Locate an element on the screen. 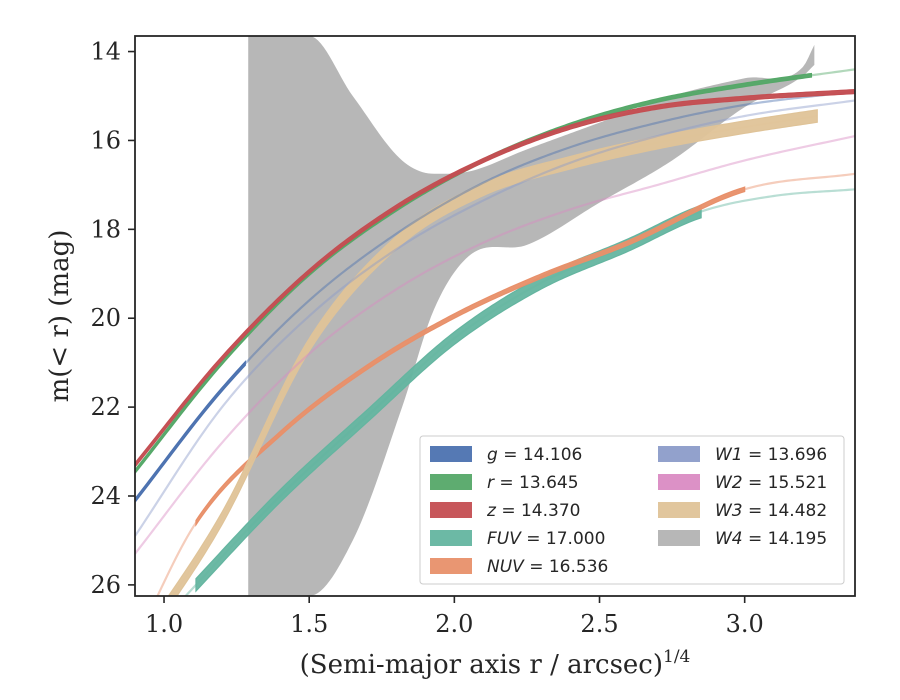 The width and height of the screenshot is (900, 700). legend-item-w3: W3 = 14.482 is located at coordinates (742, 511).